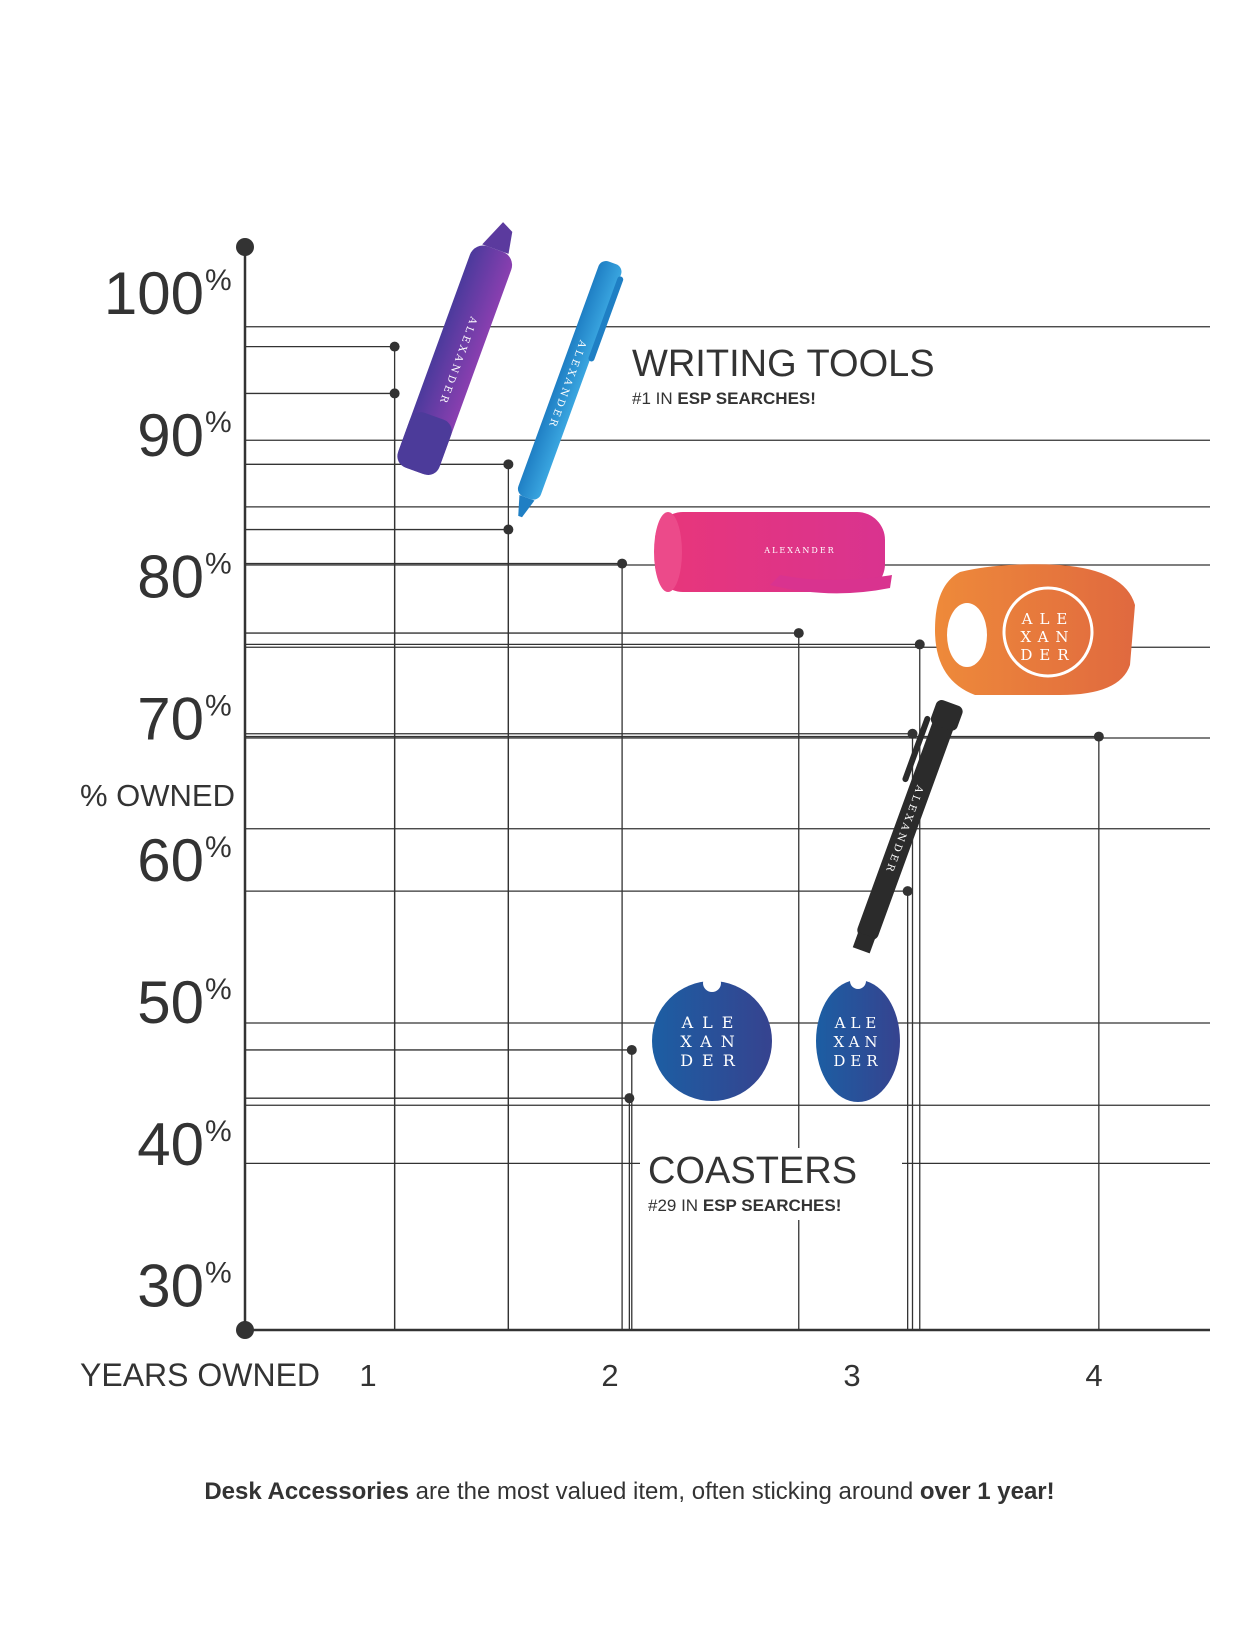 The width and height of the screenshot is (1259, 1632). What do you see at coordinates (218, 705) in the screenshot?
I see `y-tick-suffix-3: %` at bounding box center [218, 705].